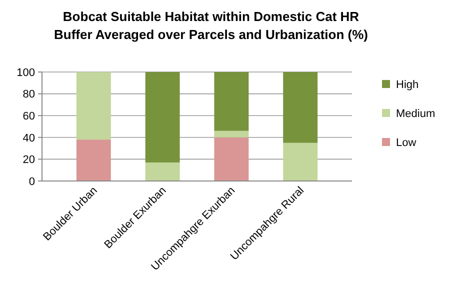  Describe the element at coordinates (28, 160) in the screenshot. I see `y-tick-label: 20` at that location.